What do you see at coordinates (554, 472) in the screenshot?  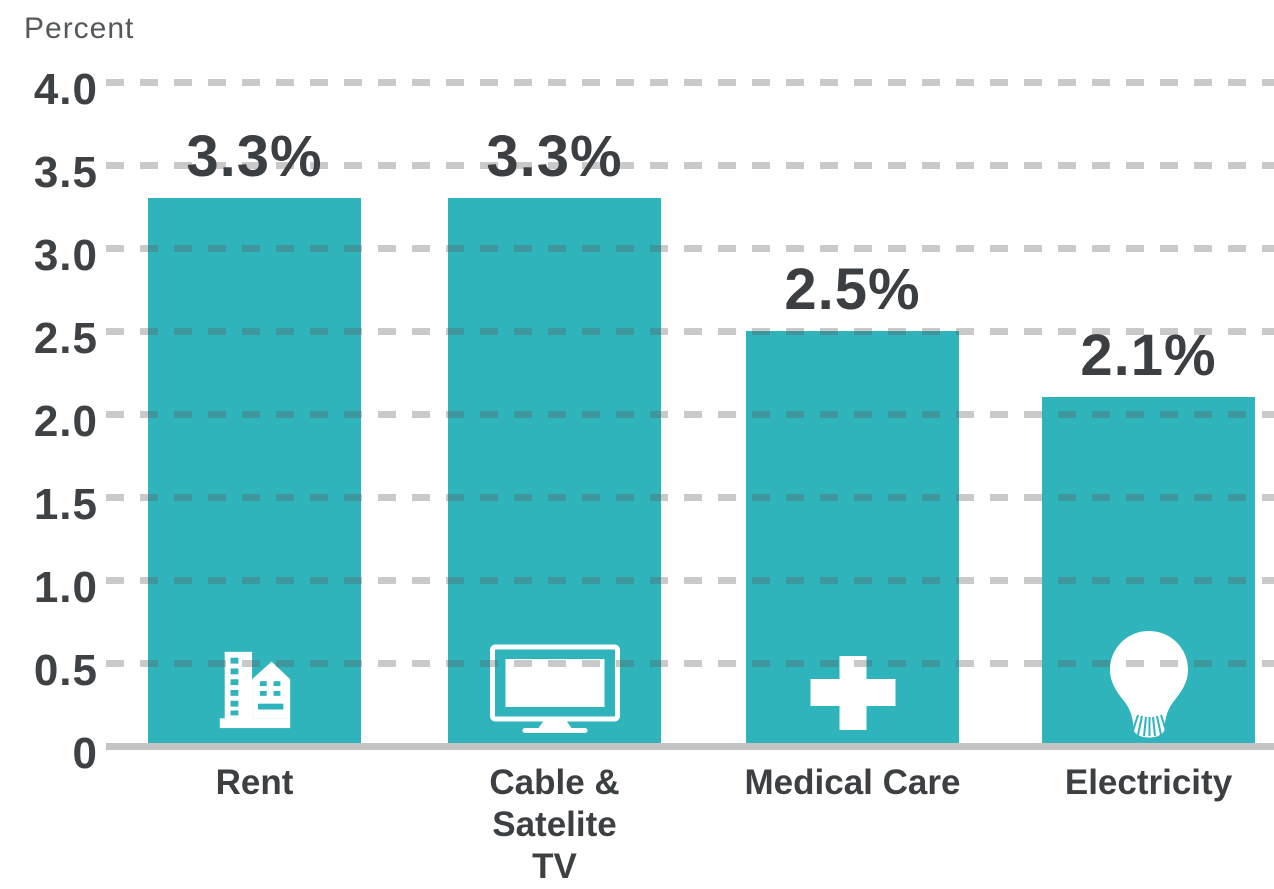 I see `bar-cable-satelite-tv` at bounding box center [554, 472].